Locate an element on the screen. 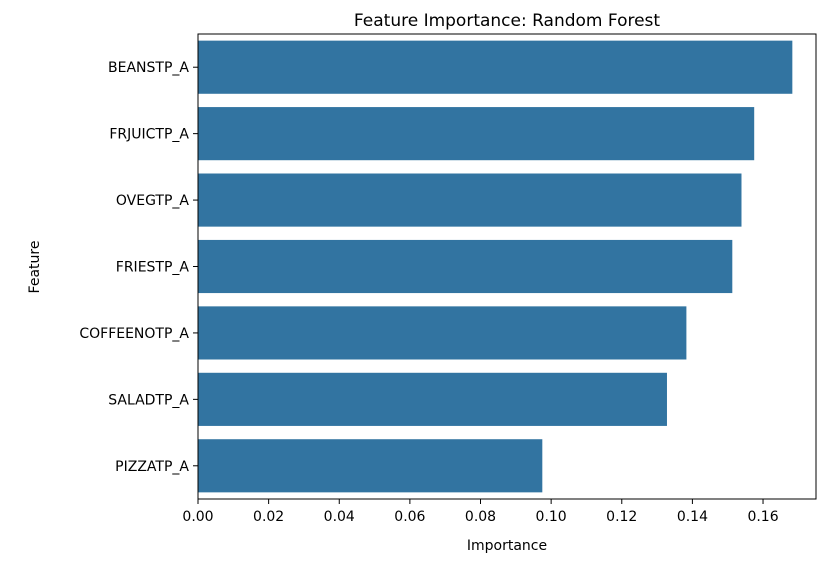 This screenshot has height=569, width=839. x-tick-label: 0.14 is located at coordinates (692, 517).